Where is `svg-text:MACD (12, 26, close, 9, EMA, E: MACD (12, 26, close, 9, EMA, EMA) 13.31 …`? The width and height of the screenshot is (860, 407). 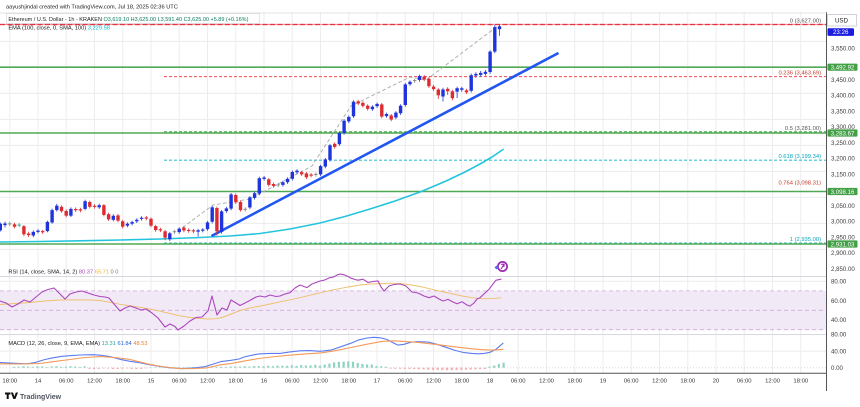 svg-text:MACD (12, 26, close, 9, EMA, E: MACD (12, 26, close, 9, EMA, EMA) 13.31 … is located at coordinates (77, 344).